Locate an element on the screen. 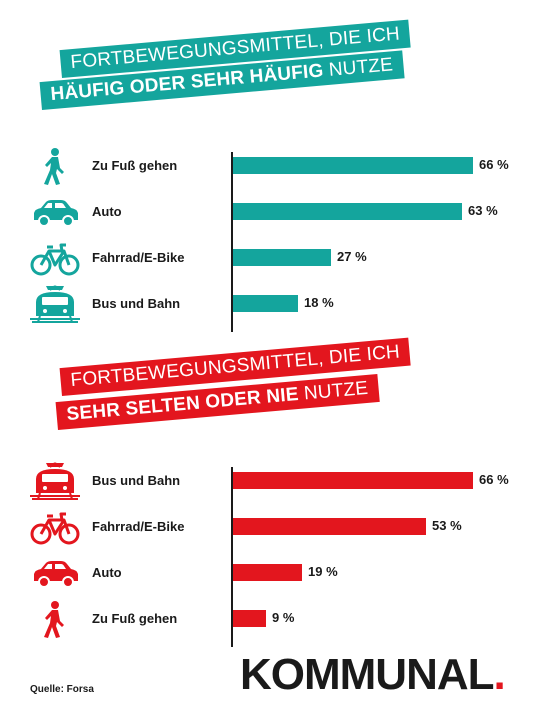 This screenshot has width=533, height=720. bottom-banner-line2-rest: NUTZE is located at coordinates (333, 391).